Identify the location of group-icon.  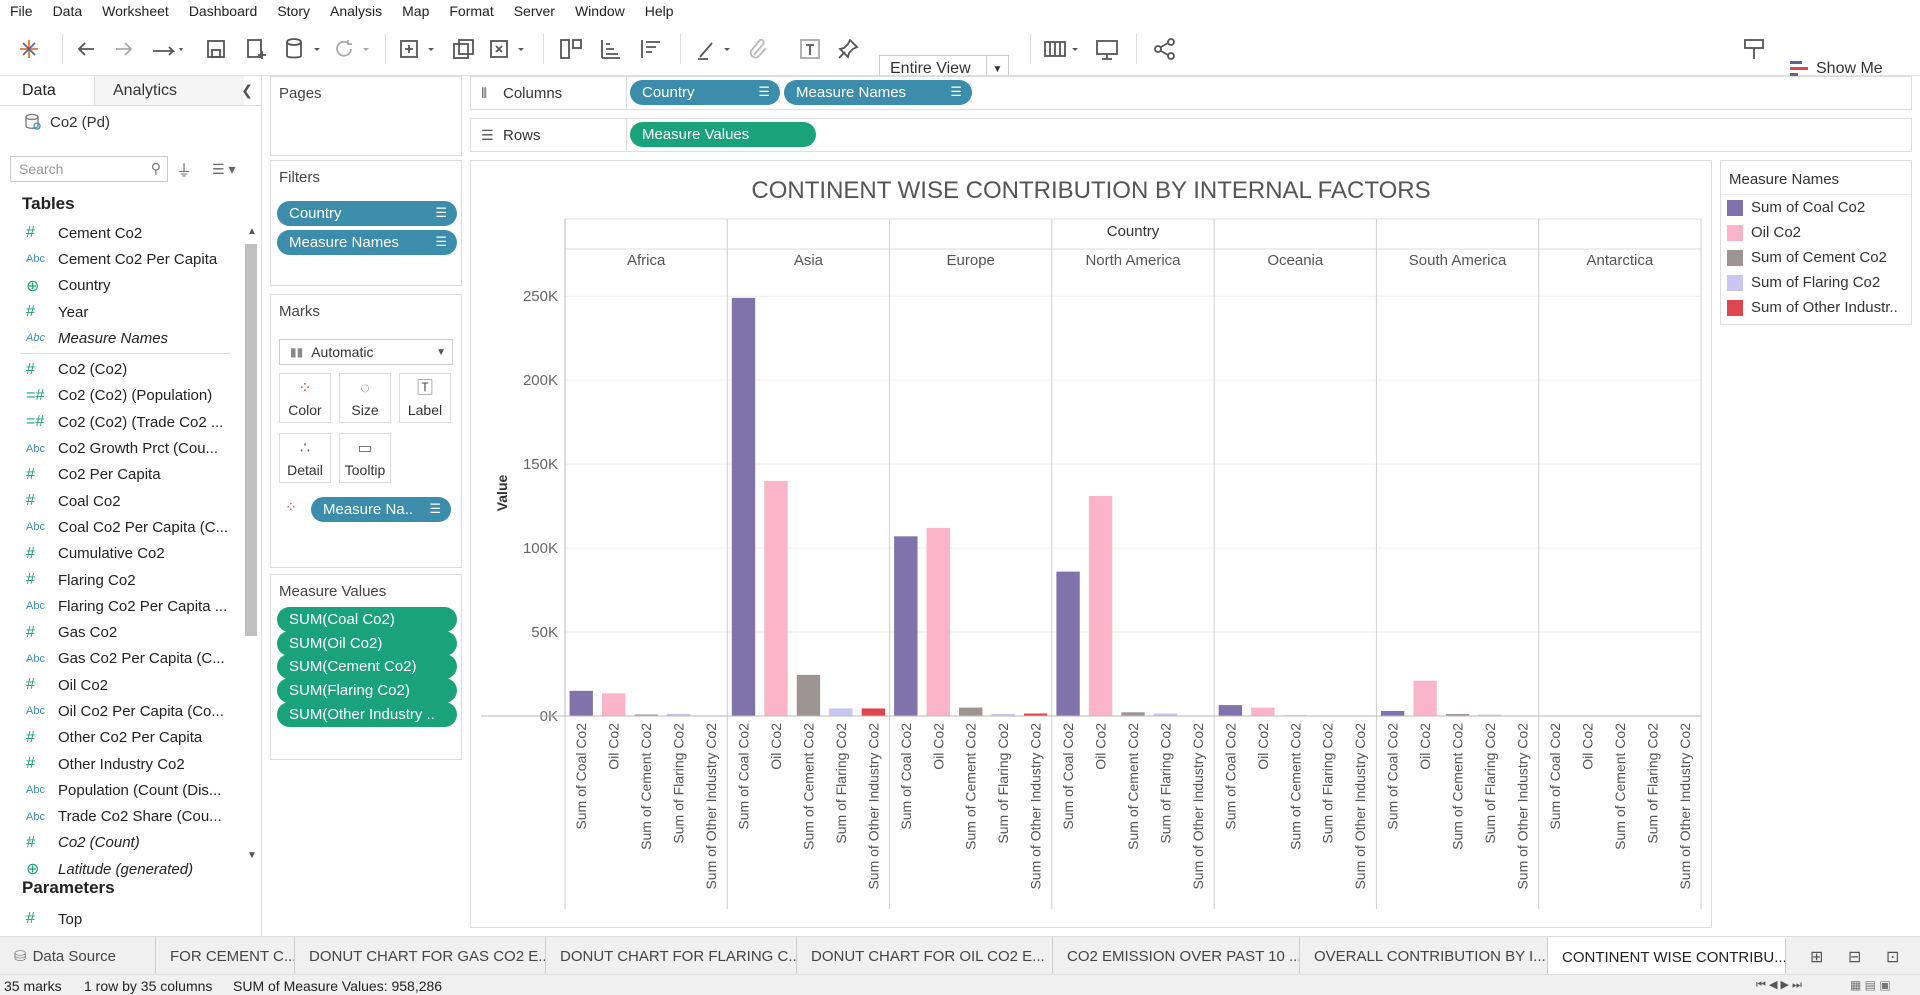
(759, 49).